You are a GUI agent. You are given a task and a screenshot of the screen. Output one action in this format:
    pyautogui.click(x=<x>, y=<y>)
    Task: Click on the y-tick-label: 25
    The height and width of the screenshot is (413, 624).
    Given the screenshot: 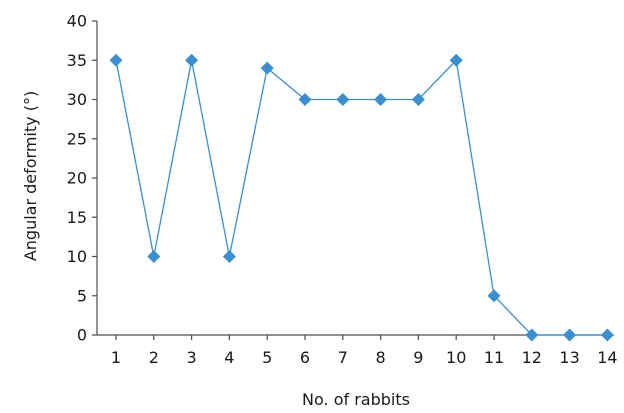 What is the action you would take?
    pyautogui.click(x=77, y=138)
    